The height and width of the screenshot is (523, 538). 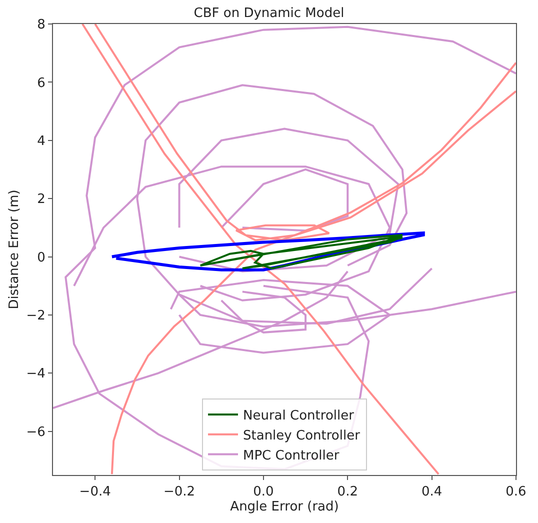 What do you see at coordinates (431, 492) in the screenshot?
I see `x-tick-label: 0.4` at bounding box center [431, 492].